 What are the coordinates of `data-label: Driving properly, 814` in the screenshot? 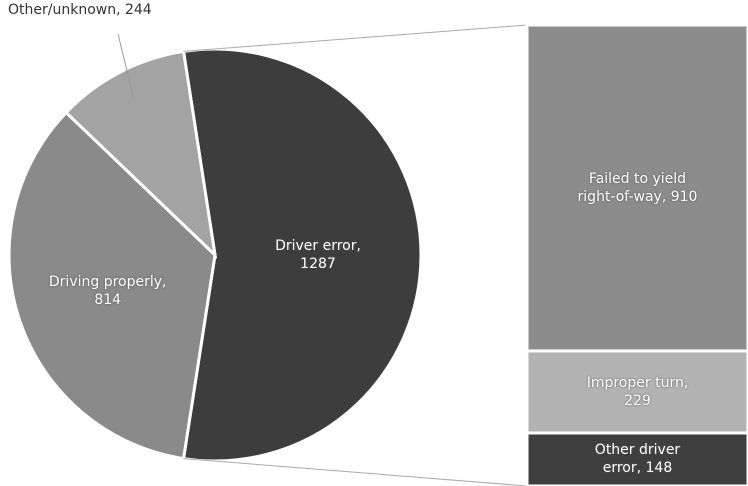 It's located at (107, 291).